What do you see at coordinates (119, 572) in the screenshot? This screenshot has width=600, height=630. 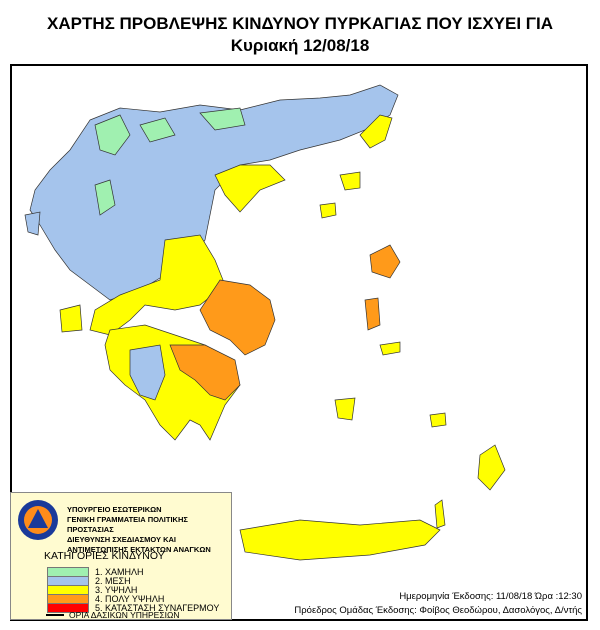 I see `legend-label: 1. ΧΑΜΗΛΗ` at bounding box center [119, 572].